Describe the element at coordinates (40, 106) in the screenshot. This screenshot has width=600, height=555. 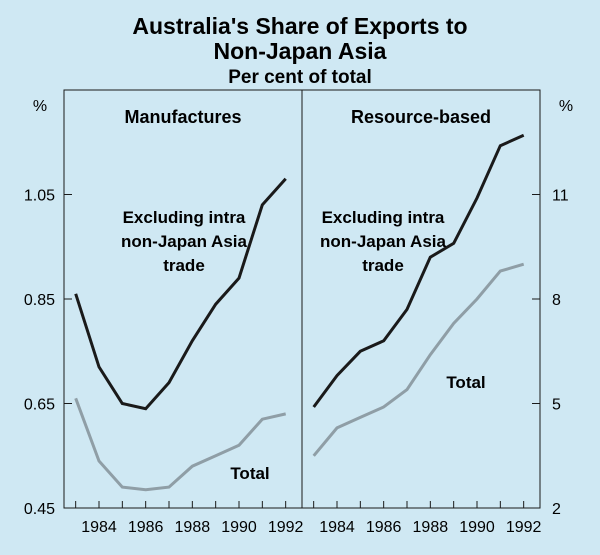
I see `unit-label-0: %` at that location.